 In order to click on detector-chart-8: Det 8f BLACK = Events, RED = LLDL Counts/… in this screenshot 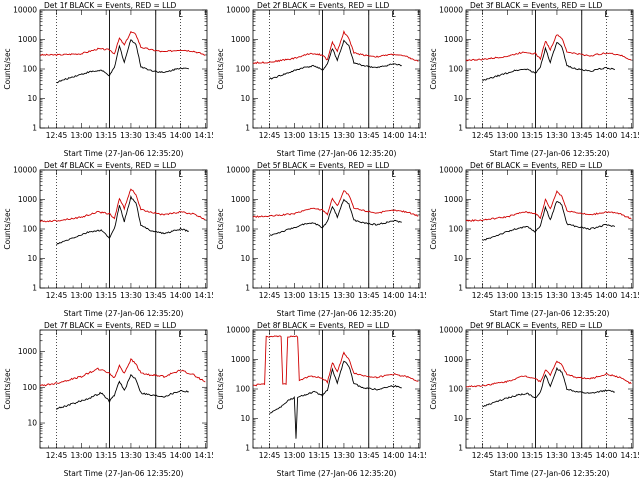, I will do `click(321, 399)`.